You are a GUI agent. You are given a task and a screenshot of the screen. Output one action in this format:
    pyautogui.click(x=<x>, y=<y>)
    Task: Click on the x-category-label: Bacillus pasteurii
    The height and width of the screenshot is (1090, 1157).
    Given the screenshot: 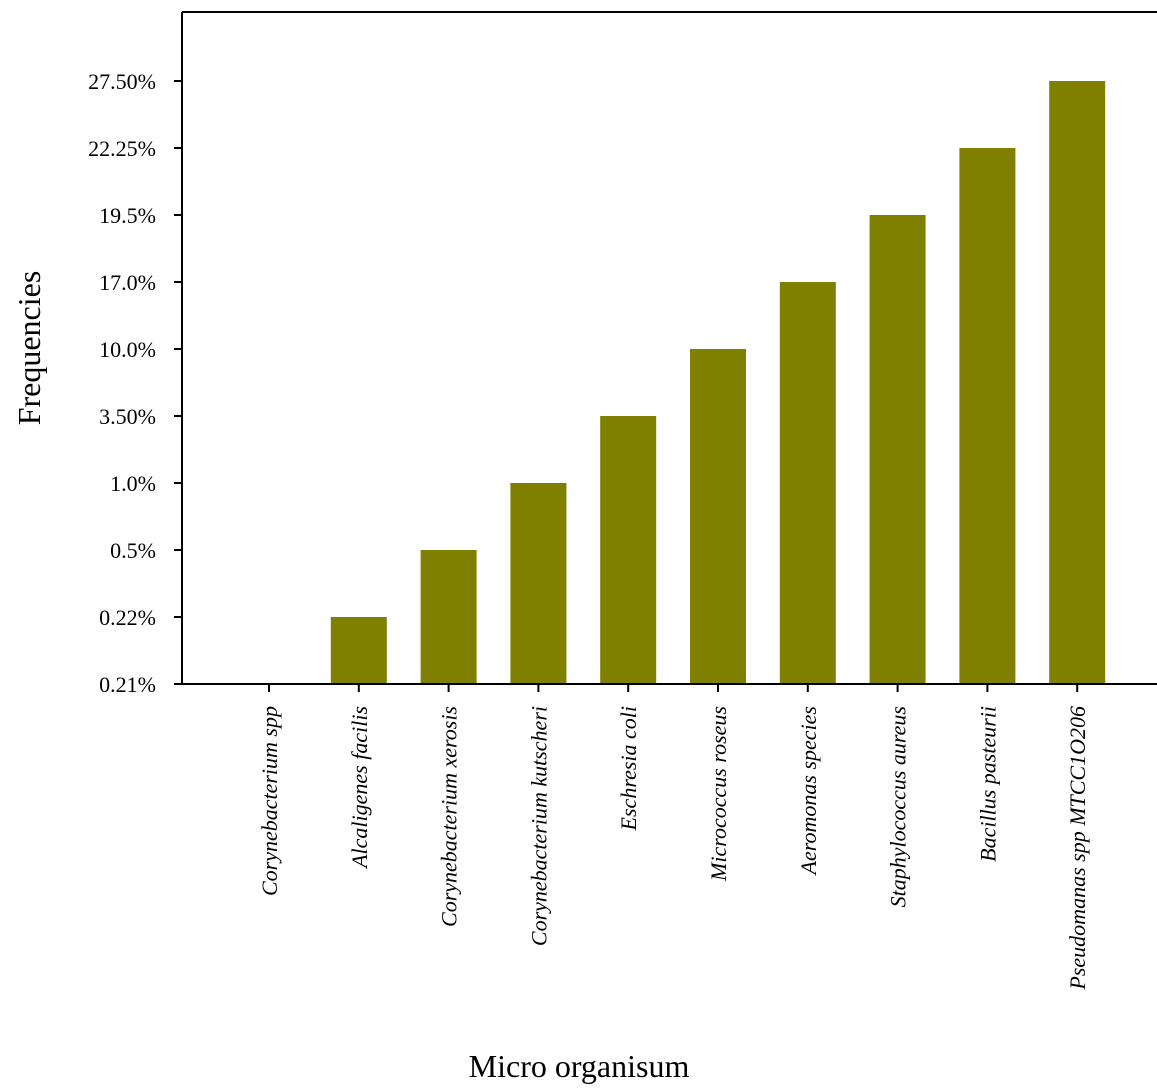 What is the action you would take?
    pyautogui.click(x=987, y=784)
    